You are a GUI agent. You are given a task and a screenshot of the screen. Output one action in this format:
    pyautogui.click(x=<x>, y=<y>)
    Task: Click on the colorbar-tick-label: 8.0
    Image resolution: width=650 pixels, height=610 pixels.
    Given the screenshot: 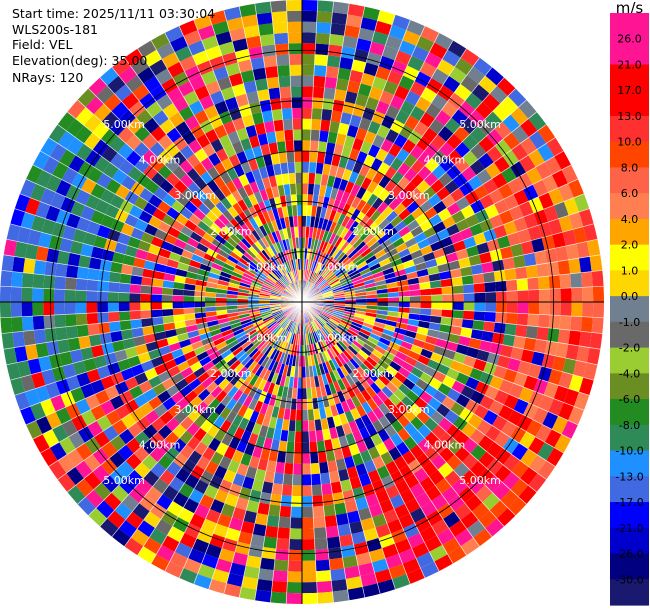 What is the action you would take?
    pyautogui.click(x=630, y=167)
    